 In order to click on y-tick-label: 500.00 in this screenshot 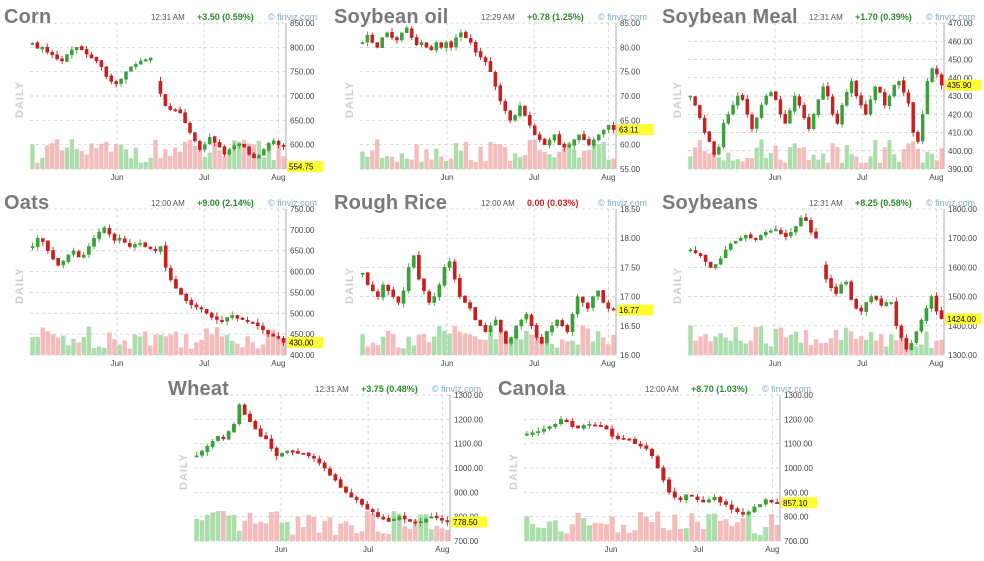, I will do `click(302, 313)`.